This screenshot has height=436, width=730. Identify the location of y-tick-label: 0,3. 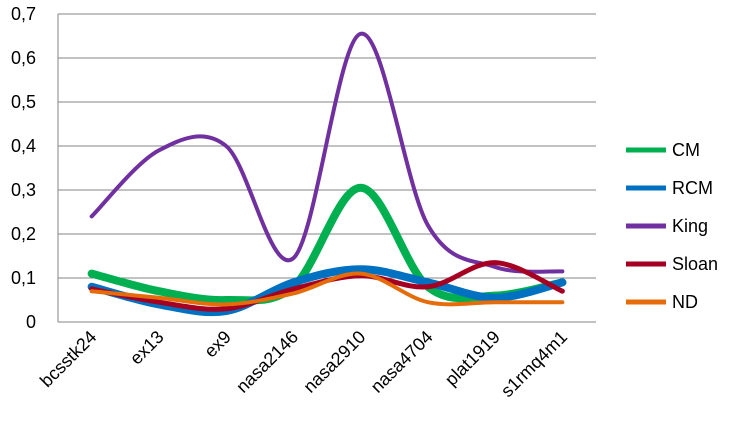
(23, 190).